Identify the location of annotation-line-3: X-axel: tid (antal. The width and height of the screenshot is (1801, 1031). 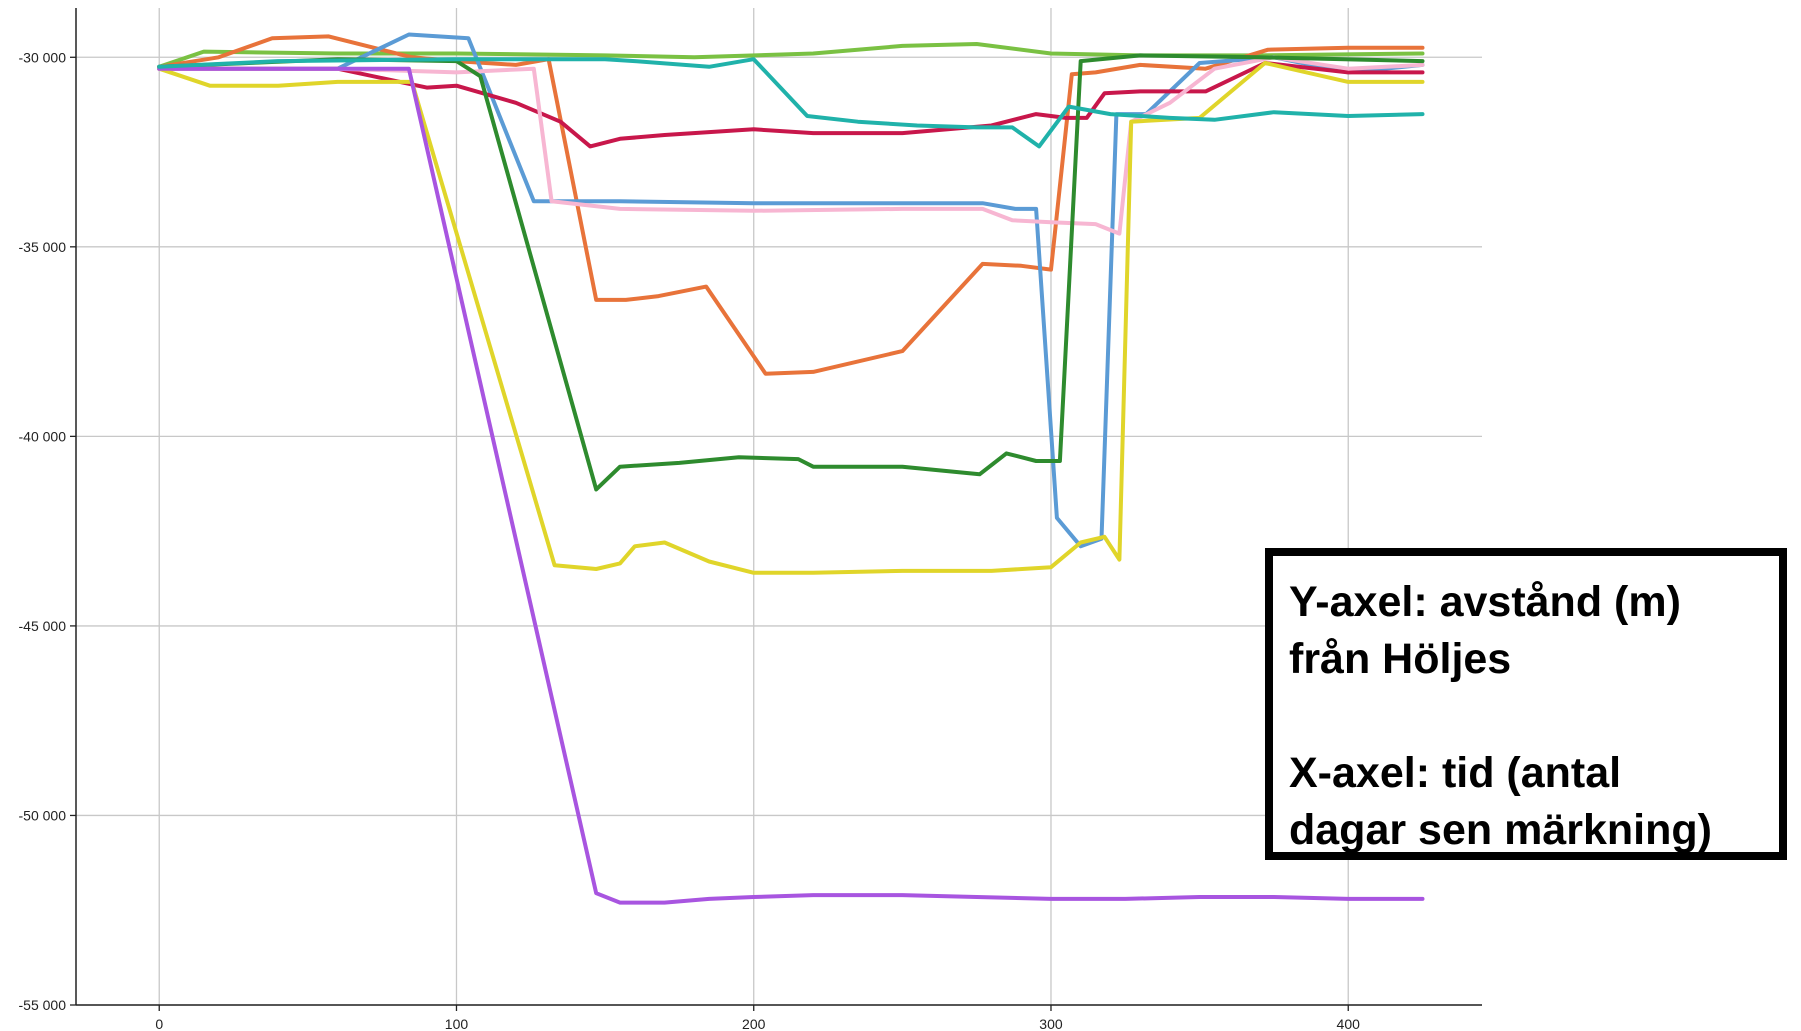
(1455, 773).